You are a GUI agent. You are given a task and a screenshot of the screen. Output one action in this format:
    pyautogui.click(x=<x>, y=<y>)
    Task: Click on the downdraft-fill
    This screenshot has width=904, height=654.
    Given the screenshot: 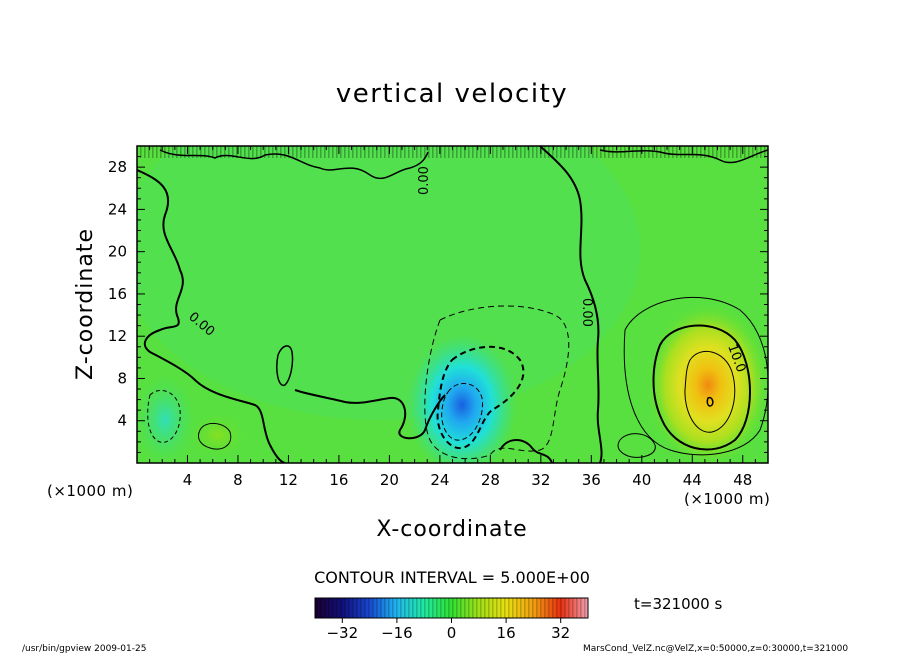 What is the action you would take?
    pyautogui.click(x=462, y=399)
    